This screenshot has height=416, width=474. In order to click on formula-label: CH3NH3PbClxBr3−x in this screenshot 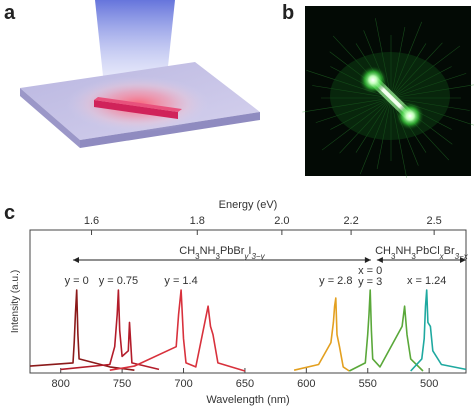, I will do `click(422, 253)`.